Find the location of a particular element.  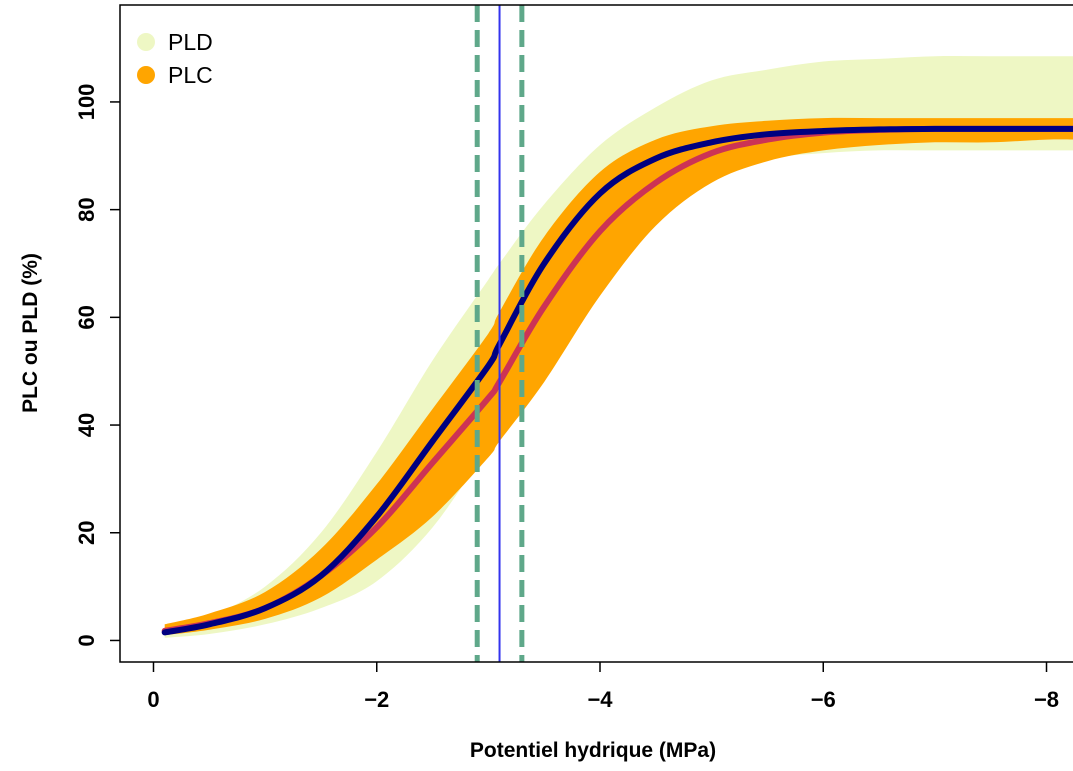

legend-swatch-pld is located at coordinates (146, 42).